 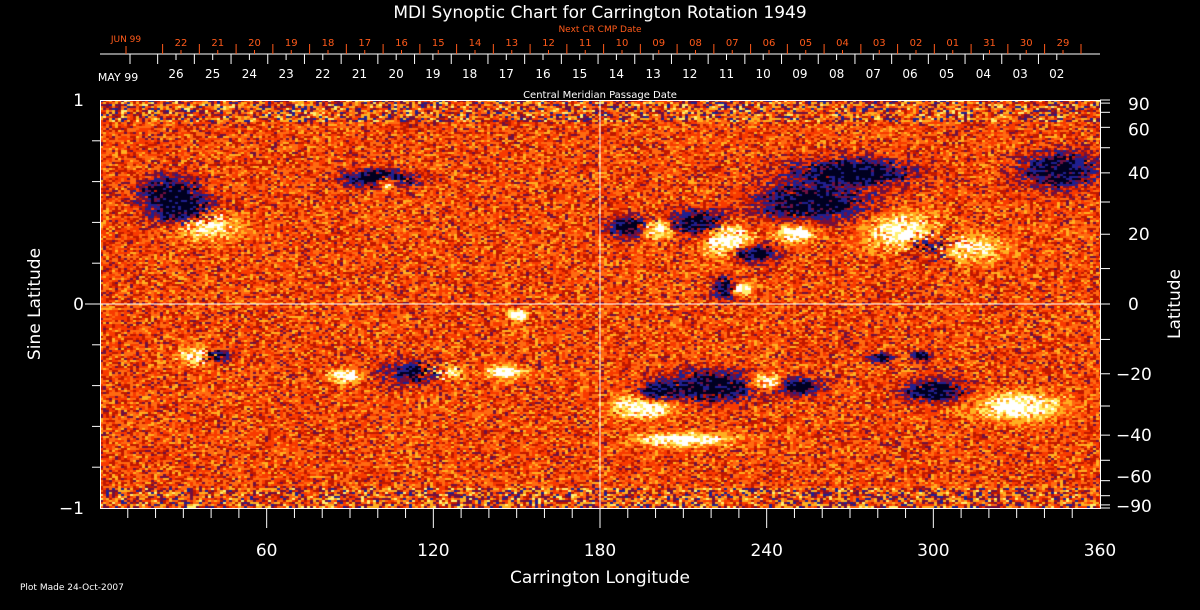 What do you see at coordinates (842, 43) in the screenshot?
I see `next-cr-date-label: 04` at bounding box center [842, 43].